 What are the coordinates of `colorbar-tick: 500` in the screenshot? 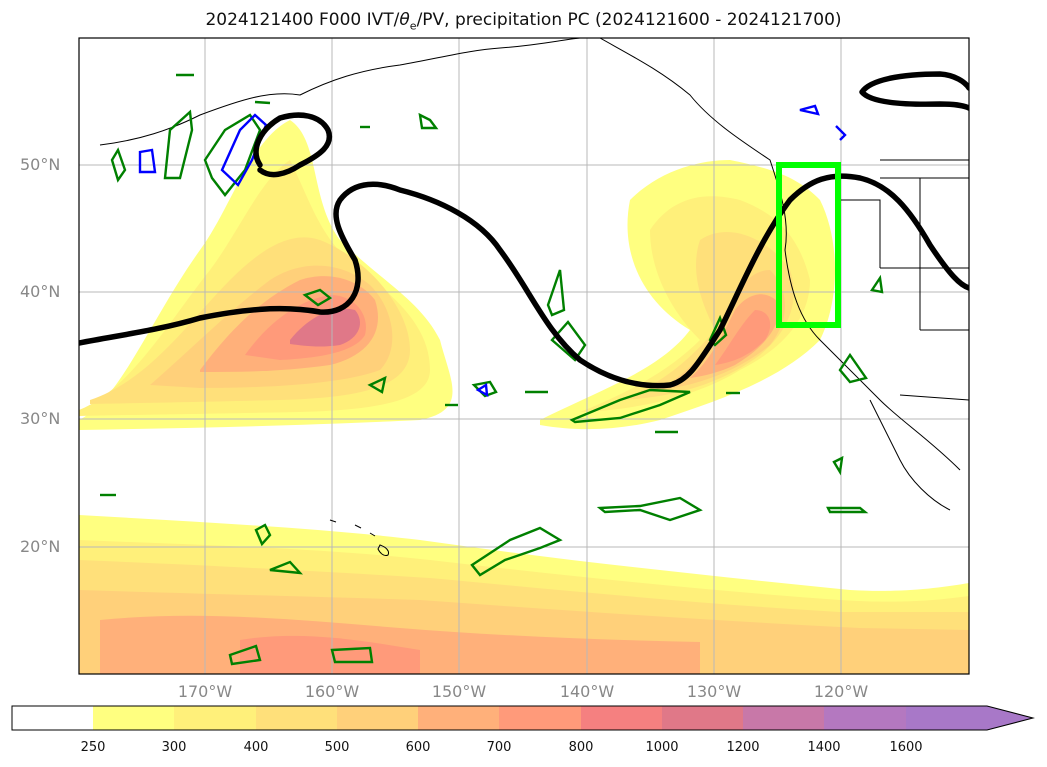 It's located at (337, 747).